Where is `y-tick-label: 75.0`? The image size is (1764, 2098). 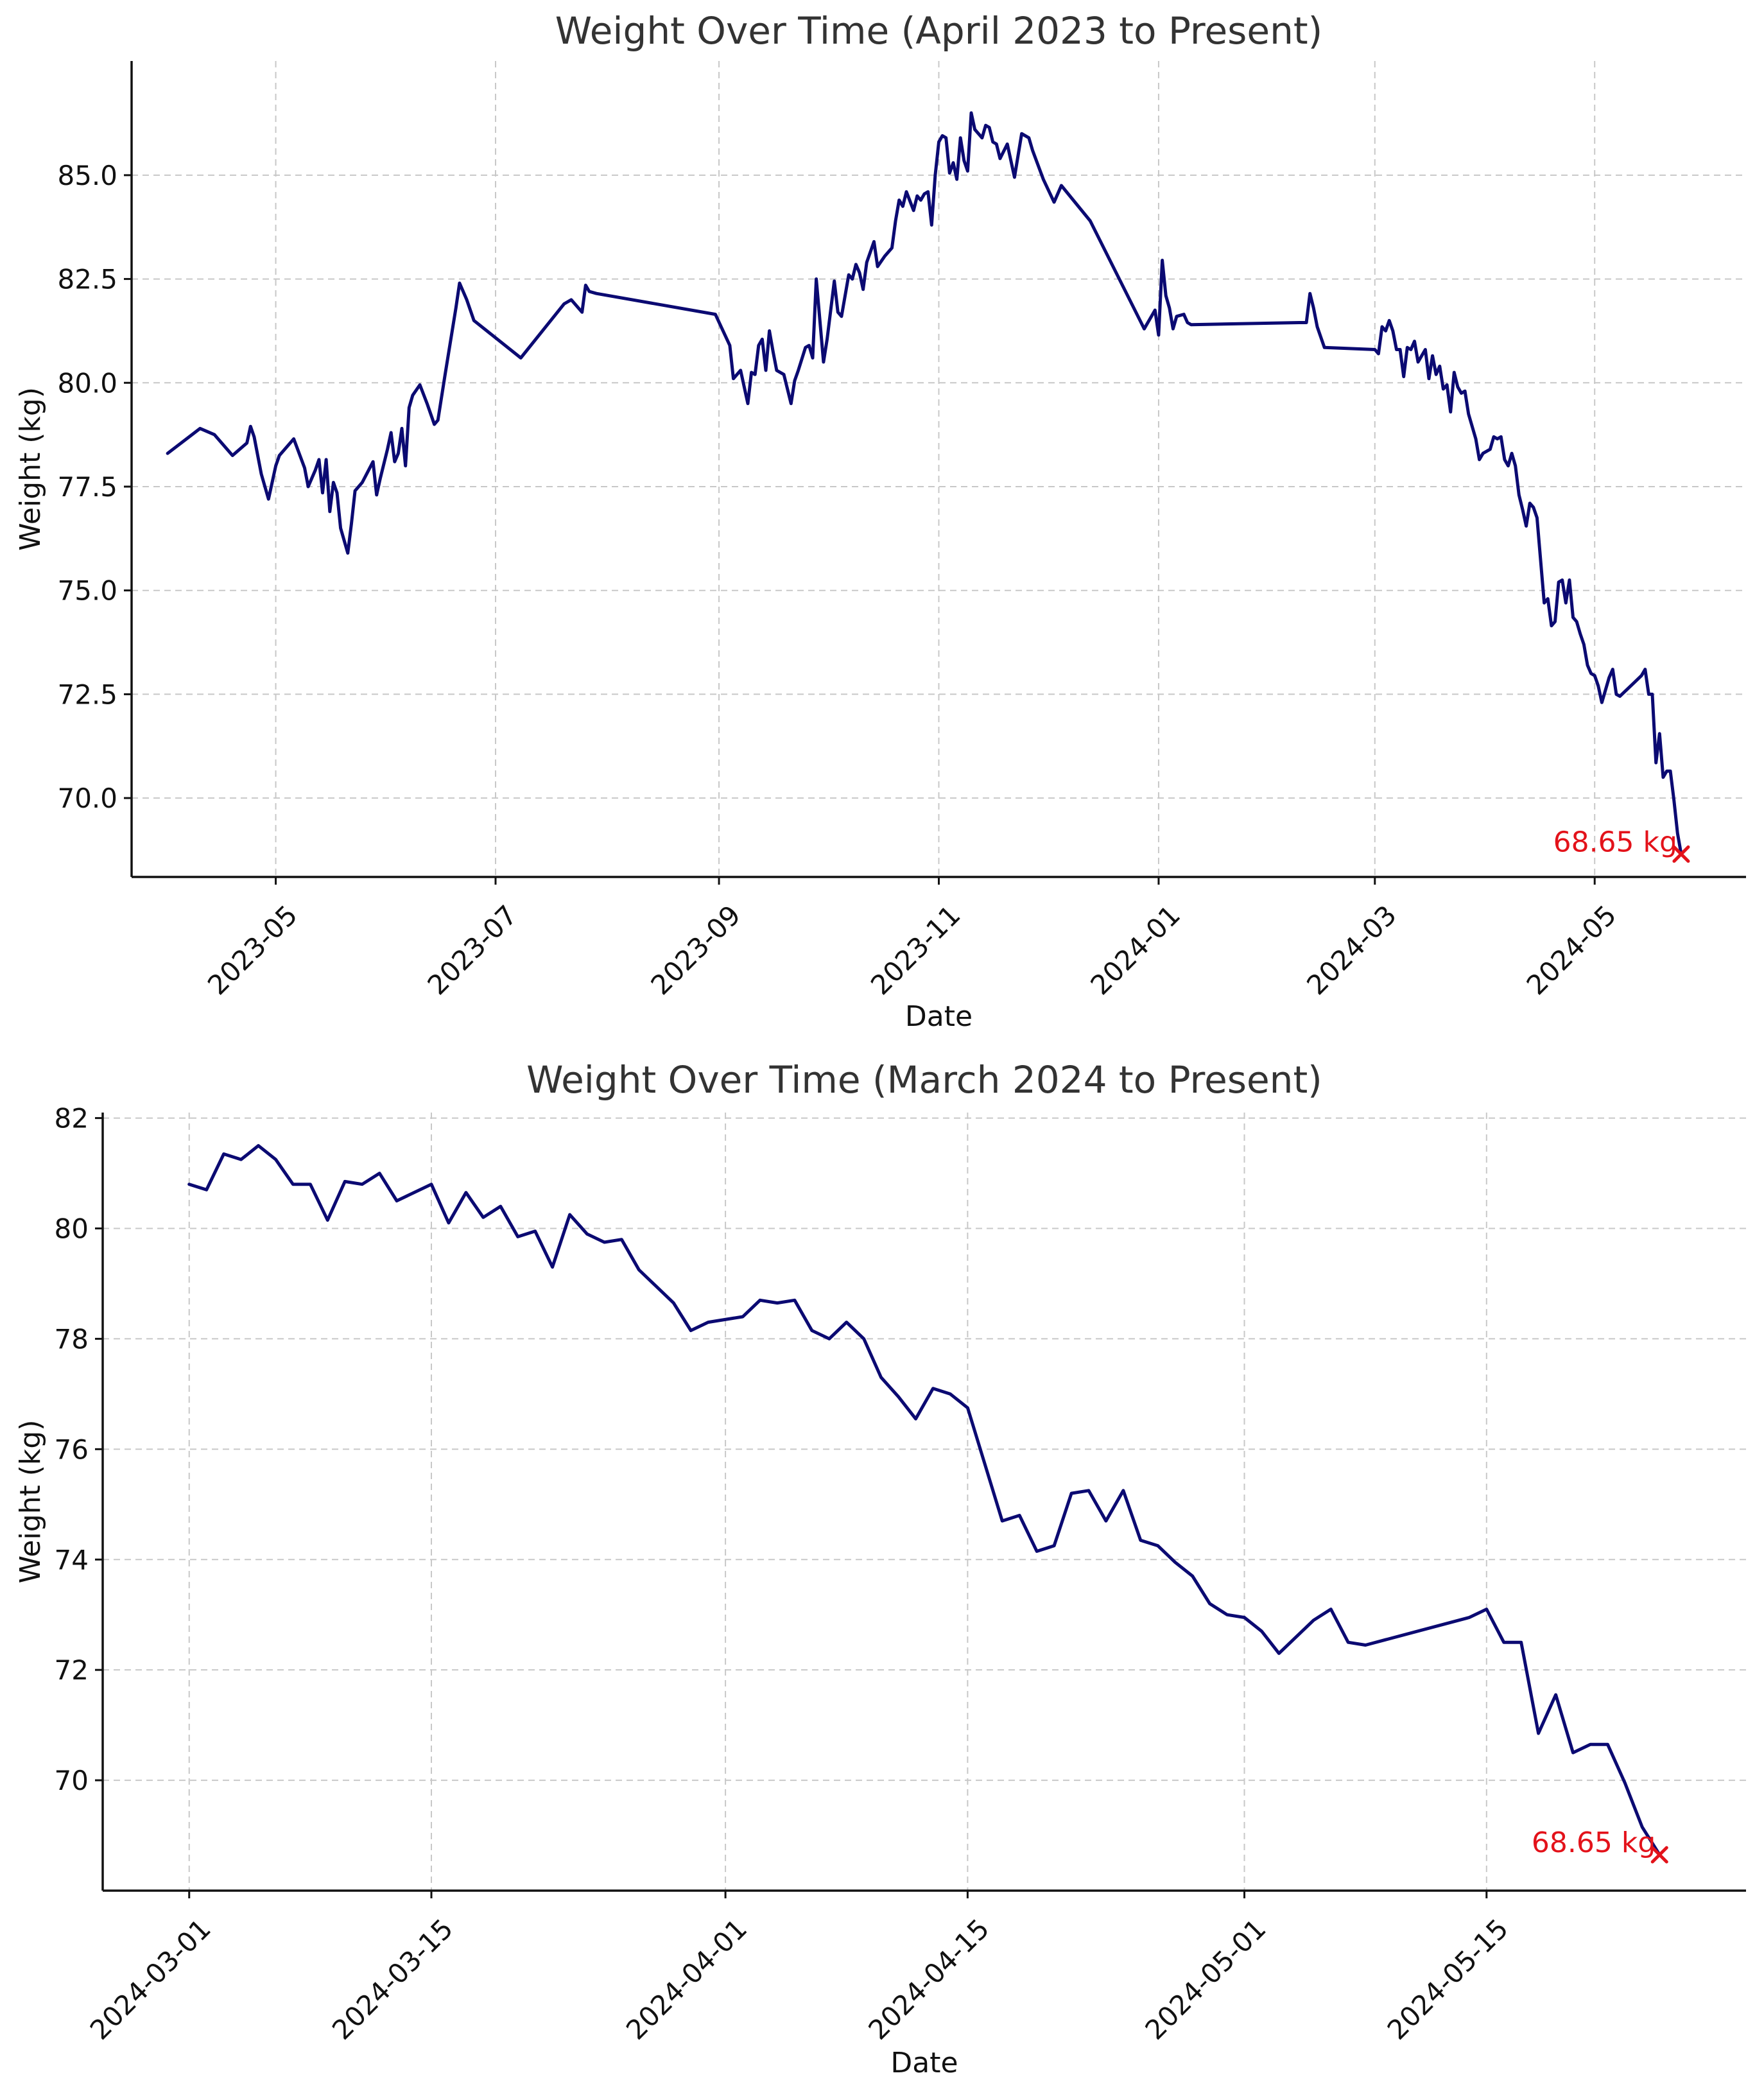 y-tick-label: 75.0 is located at coordinates (87, 591).